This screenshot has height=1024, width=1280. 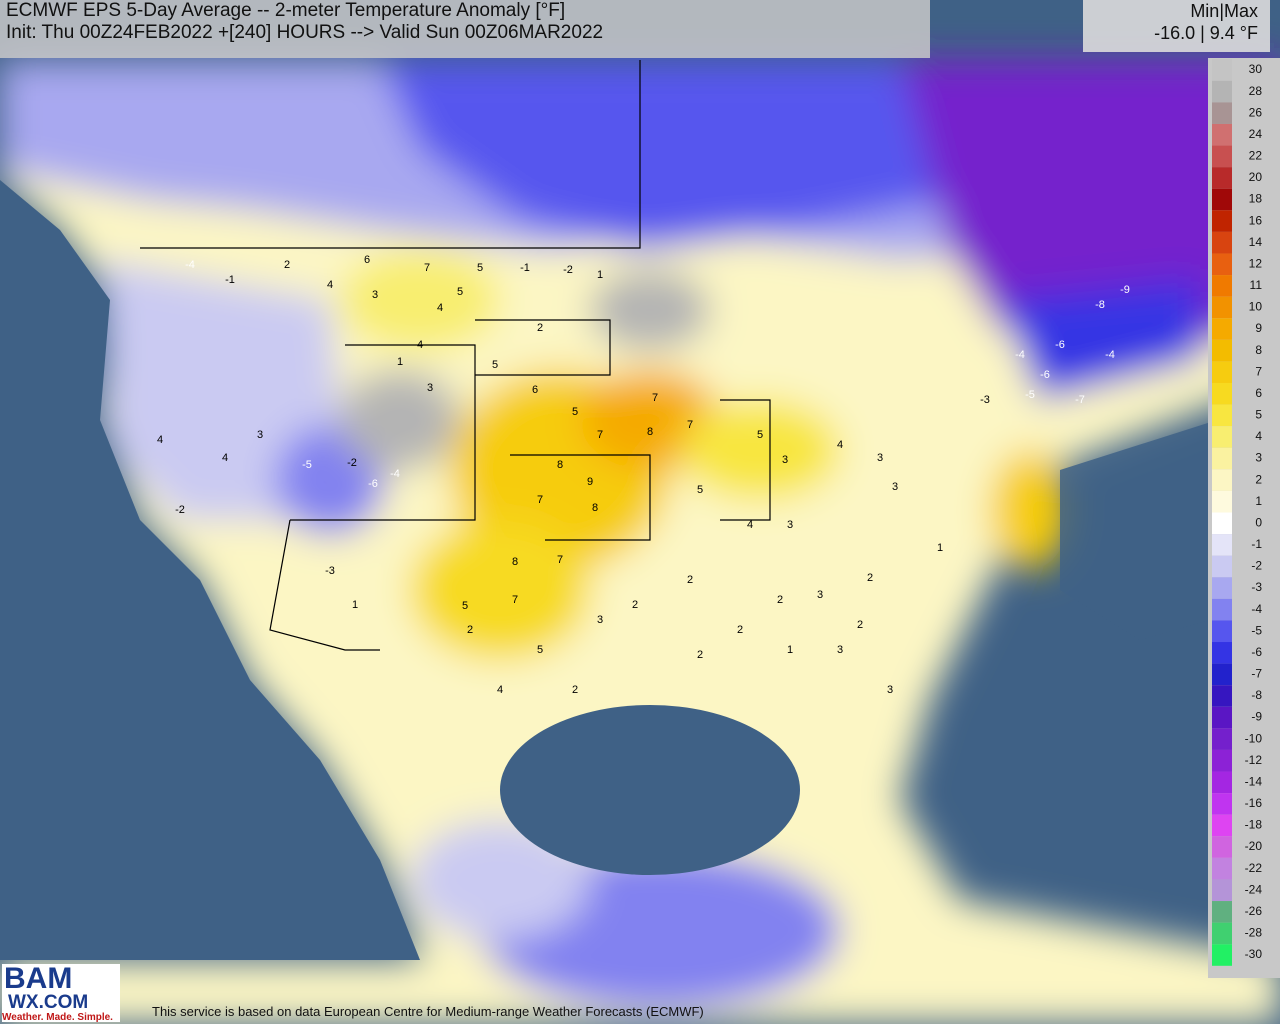 I want to click on minmax-value: -16.0 | 9.4 °F, so click(x=1206, y=33).